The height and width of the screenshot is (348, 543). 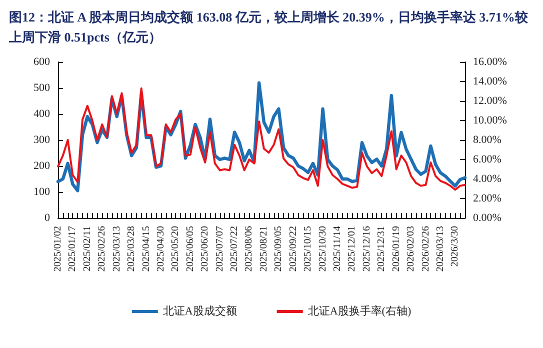 I want to click on x-tick-label: 2025/02/26, so click(x=102, y=249).